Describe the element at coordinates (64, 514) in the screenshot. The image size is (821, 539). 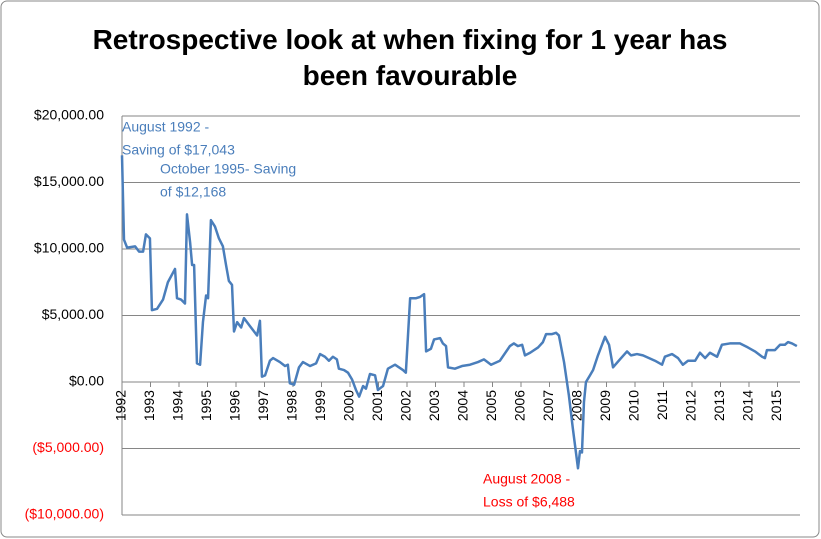
I see `y-tick-label: ($10,000.00)` at that location.